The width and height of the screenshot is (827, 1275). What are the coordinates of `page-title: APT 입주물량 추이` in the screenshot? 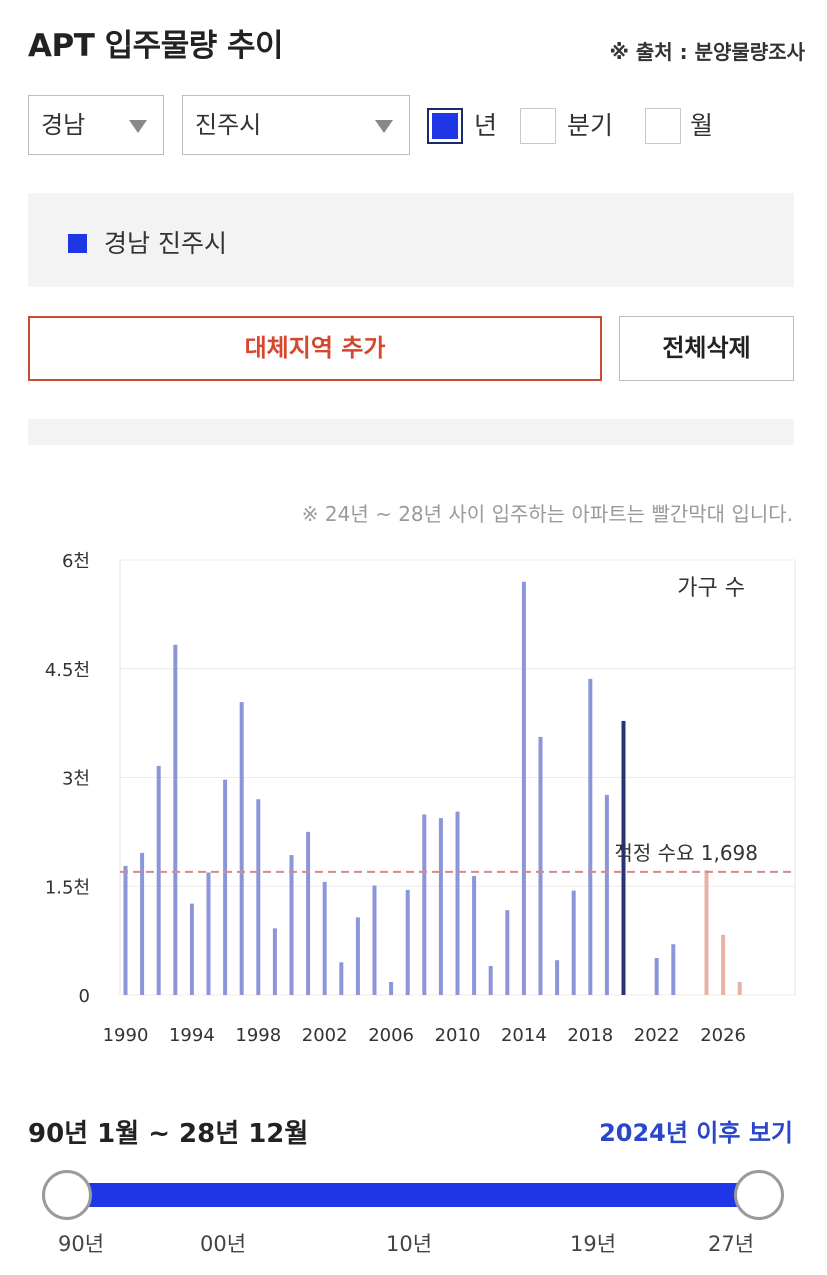 It's located at (156, 46).